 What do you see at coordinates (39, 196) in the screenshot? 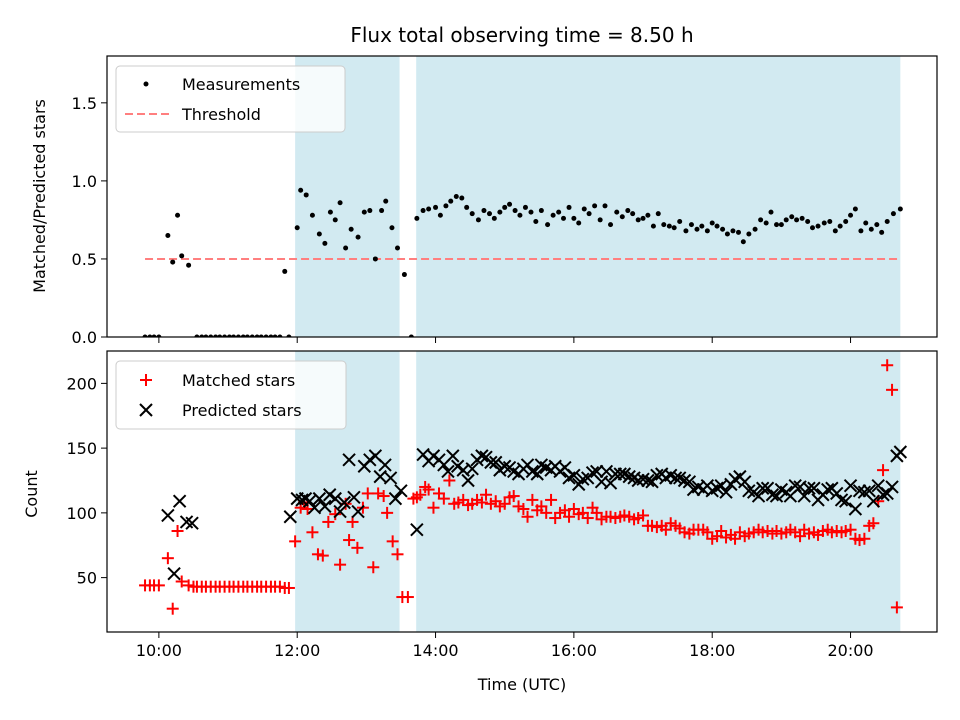
I see `top-ylabel: Matched/Predicted stars` at bounding box center [39, 196].